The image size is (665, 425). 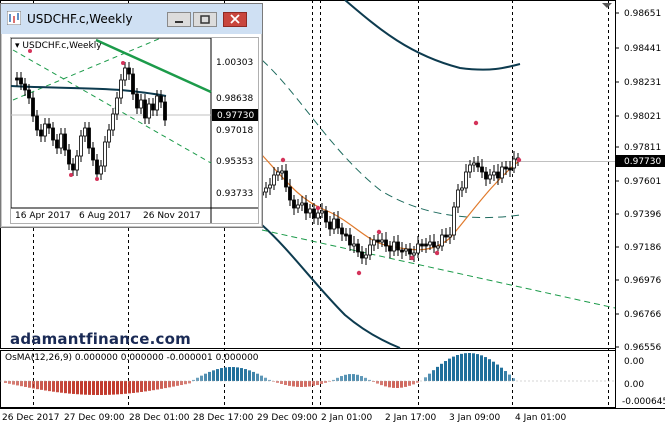 What do you see at coordinates (94, 418) in the screenshot?
I see `time-tick: 27 Dec 09:00` at bounding box center [94, 418].